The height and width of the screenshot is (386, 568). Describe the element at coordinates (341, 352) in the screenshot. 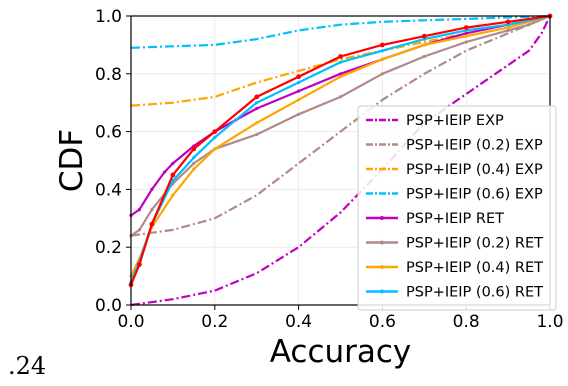

I see `x-axis-title: Accuracy` at that location.